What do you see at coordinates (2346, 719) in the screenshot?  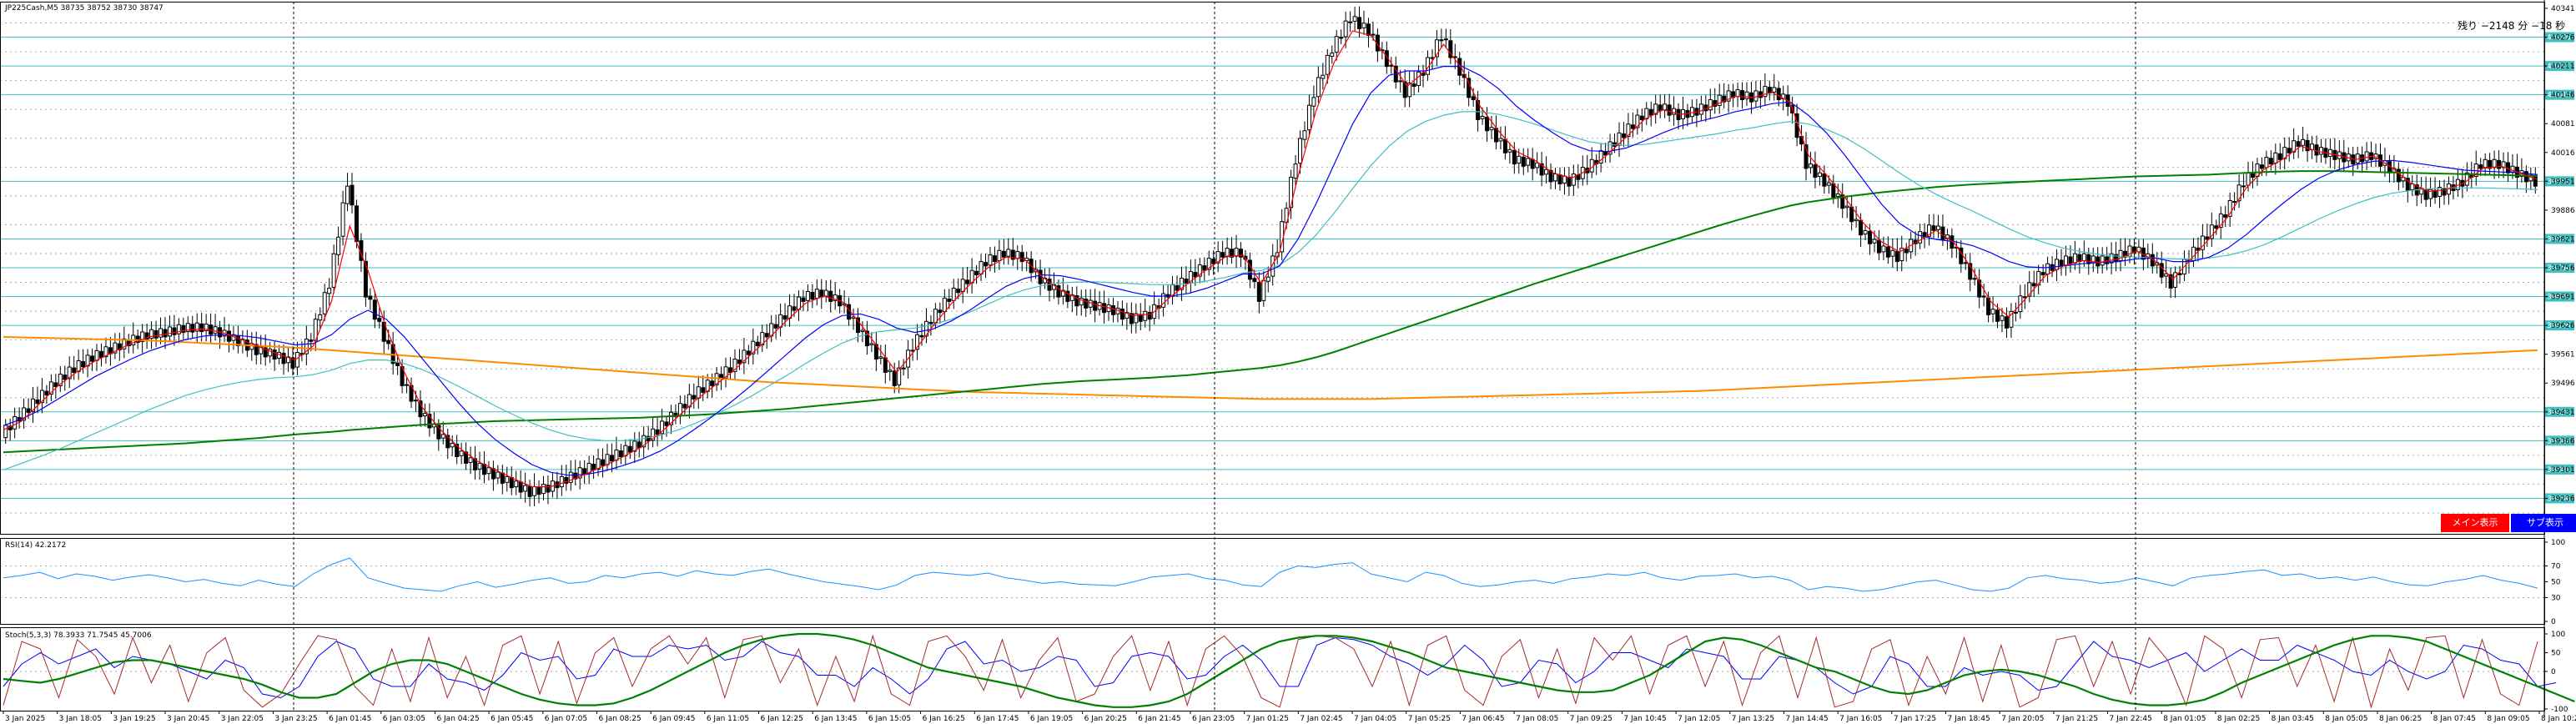 I see `time-tick-label: 8 Jan 05:05` at bounding box center [2346, 719].